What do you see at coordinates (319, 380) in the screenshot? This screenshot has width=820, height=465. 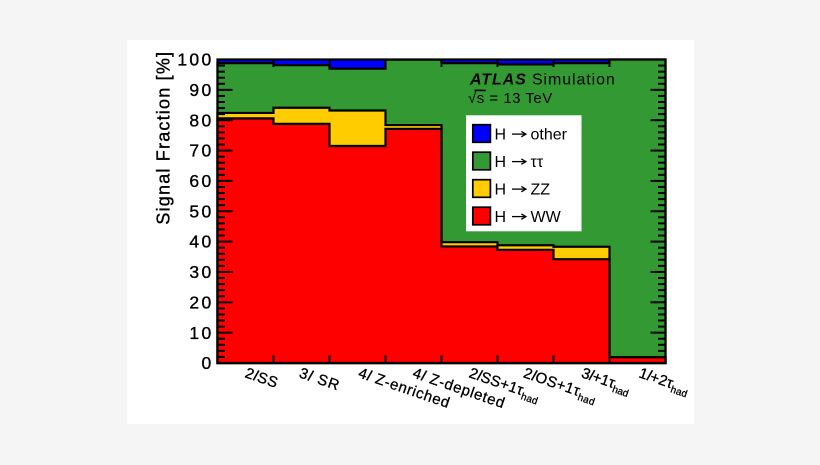 I see `svg-text: 3l SR` at bounding box center [319, 380].